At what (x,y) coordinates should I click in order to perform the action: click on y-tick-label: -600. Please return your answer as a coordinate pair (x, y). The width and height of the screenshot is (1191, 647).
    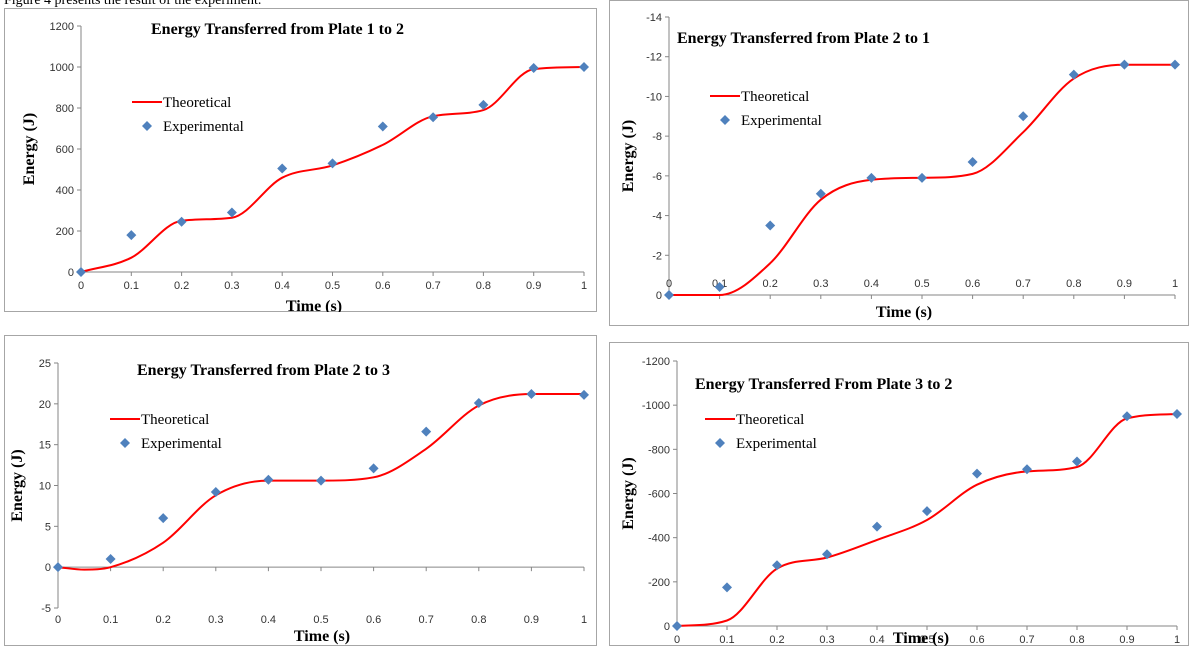
    Looking at the image, I should click on (659, 495).